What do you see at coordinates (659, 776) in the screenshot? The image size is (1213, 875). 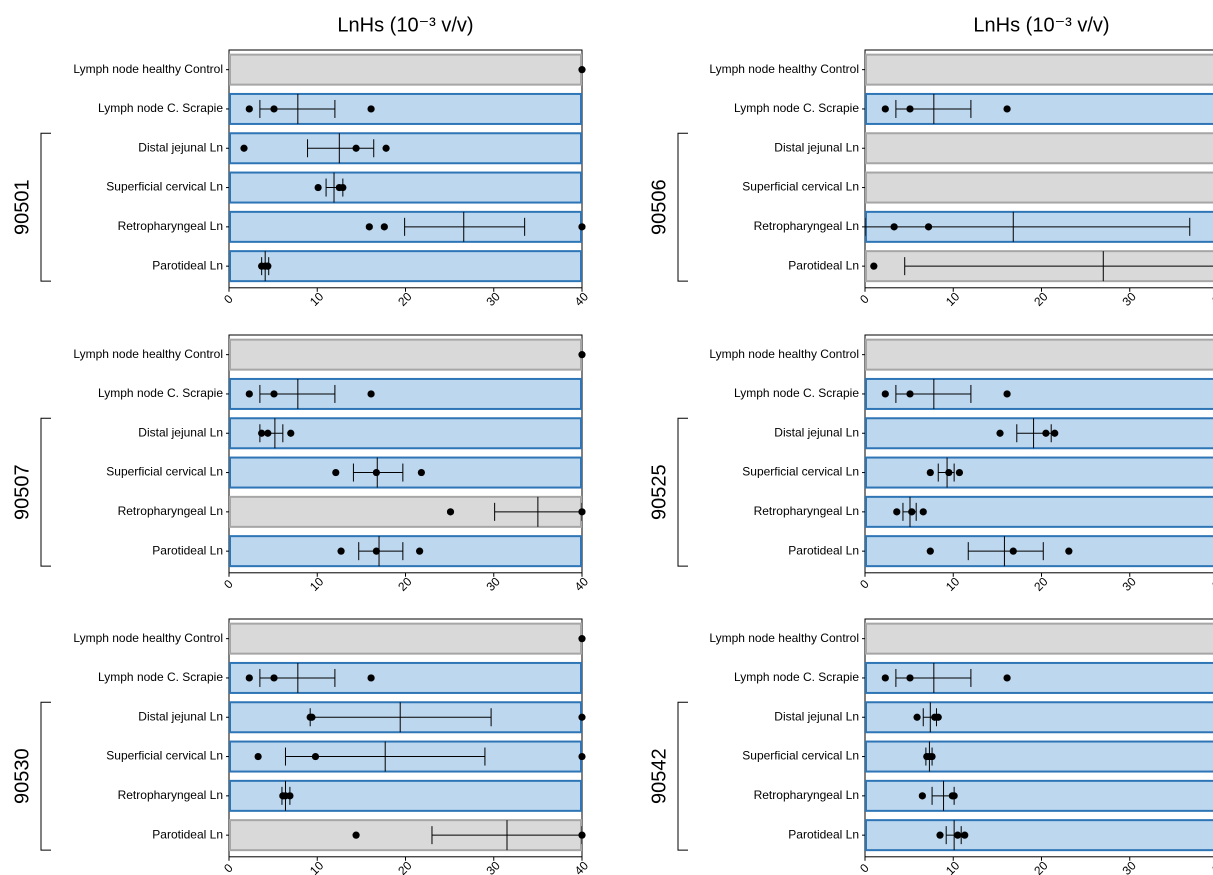 I see `group-label: 90542` at bounding box center [659, 776].